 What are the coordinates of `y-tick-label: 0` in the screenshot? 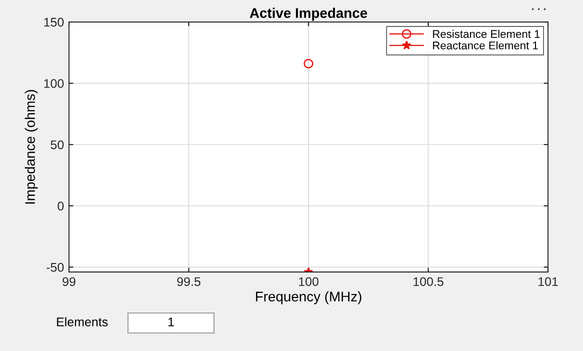 It's located at (61, 206).